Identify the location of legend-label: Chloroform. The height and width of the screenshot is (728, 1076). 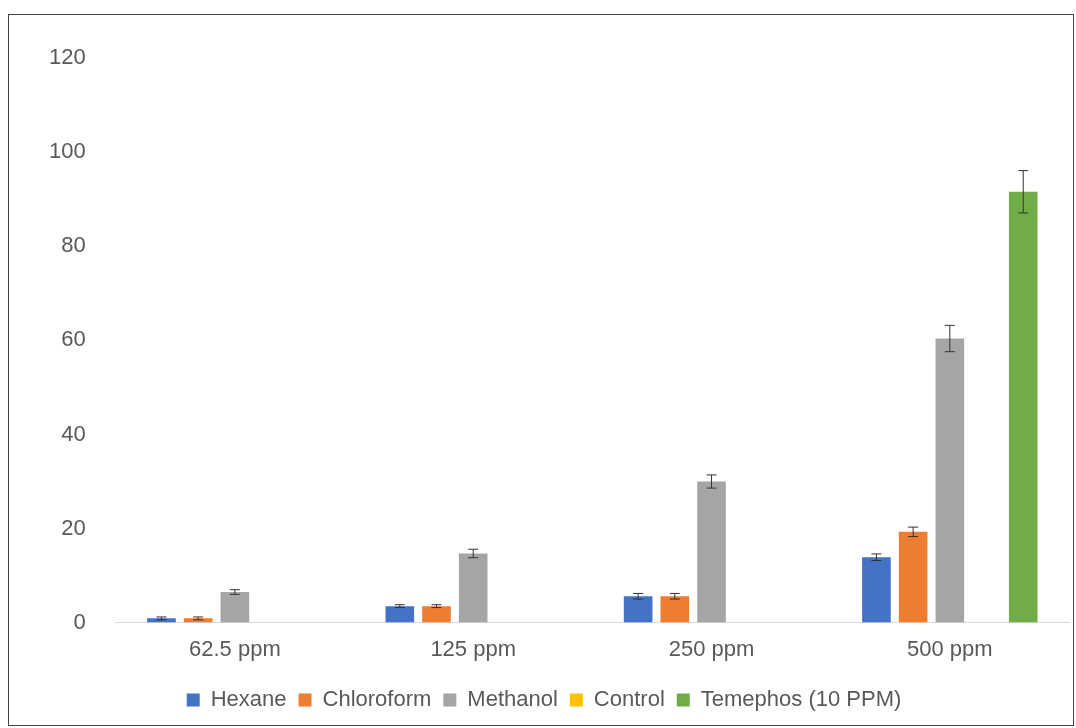
(377, 699).